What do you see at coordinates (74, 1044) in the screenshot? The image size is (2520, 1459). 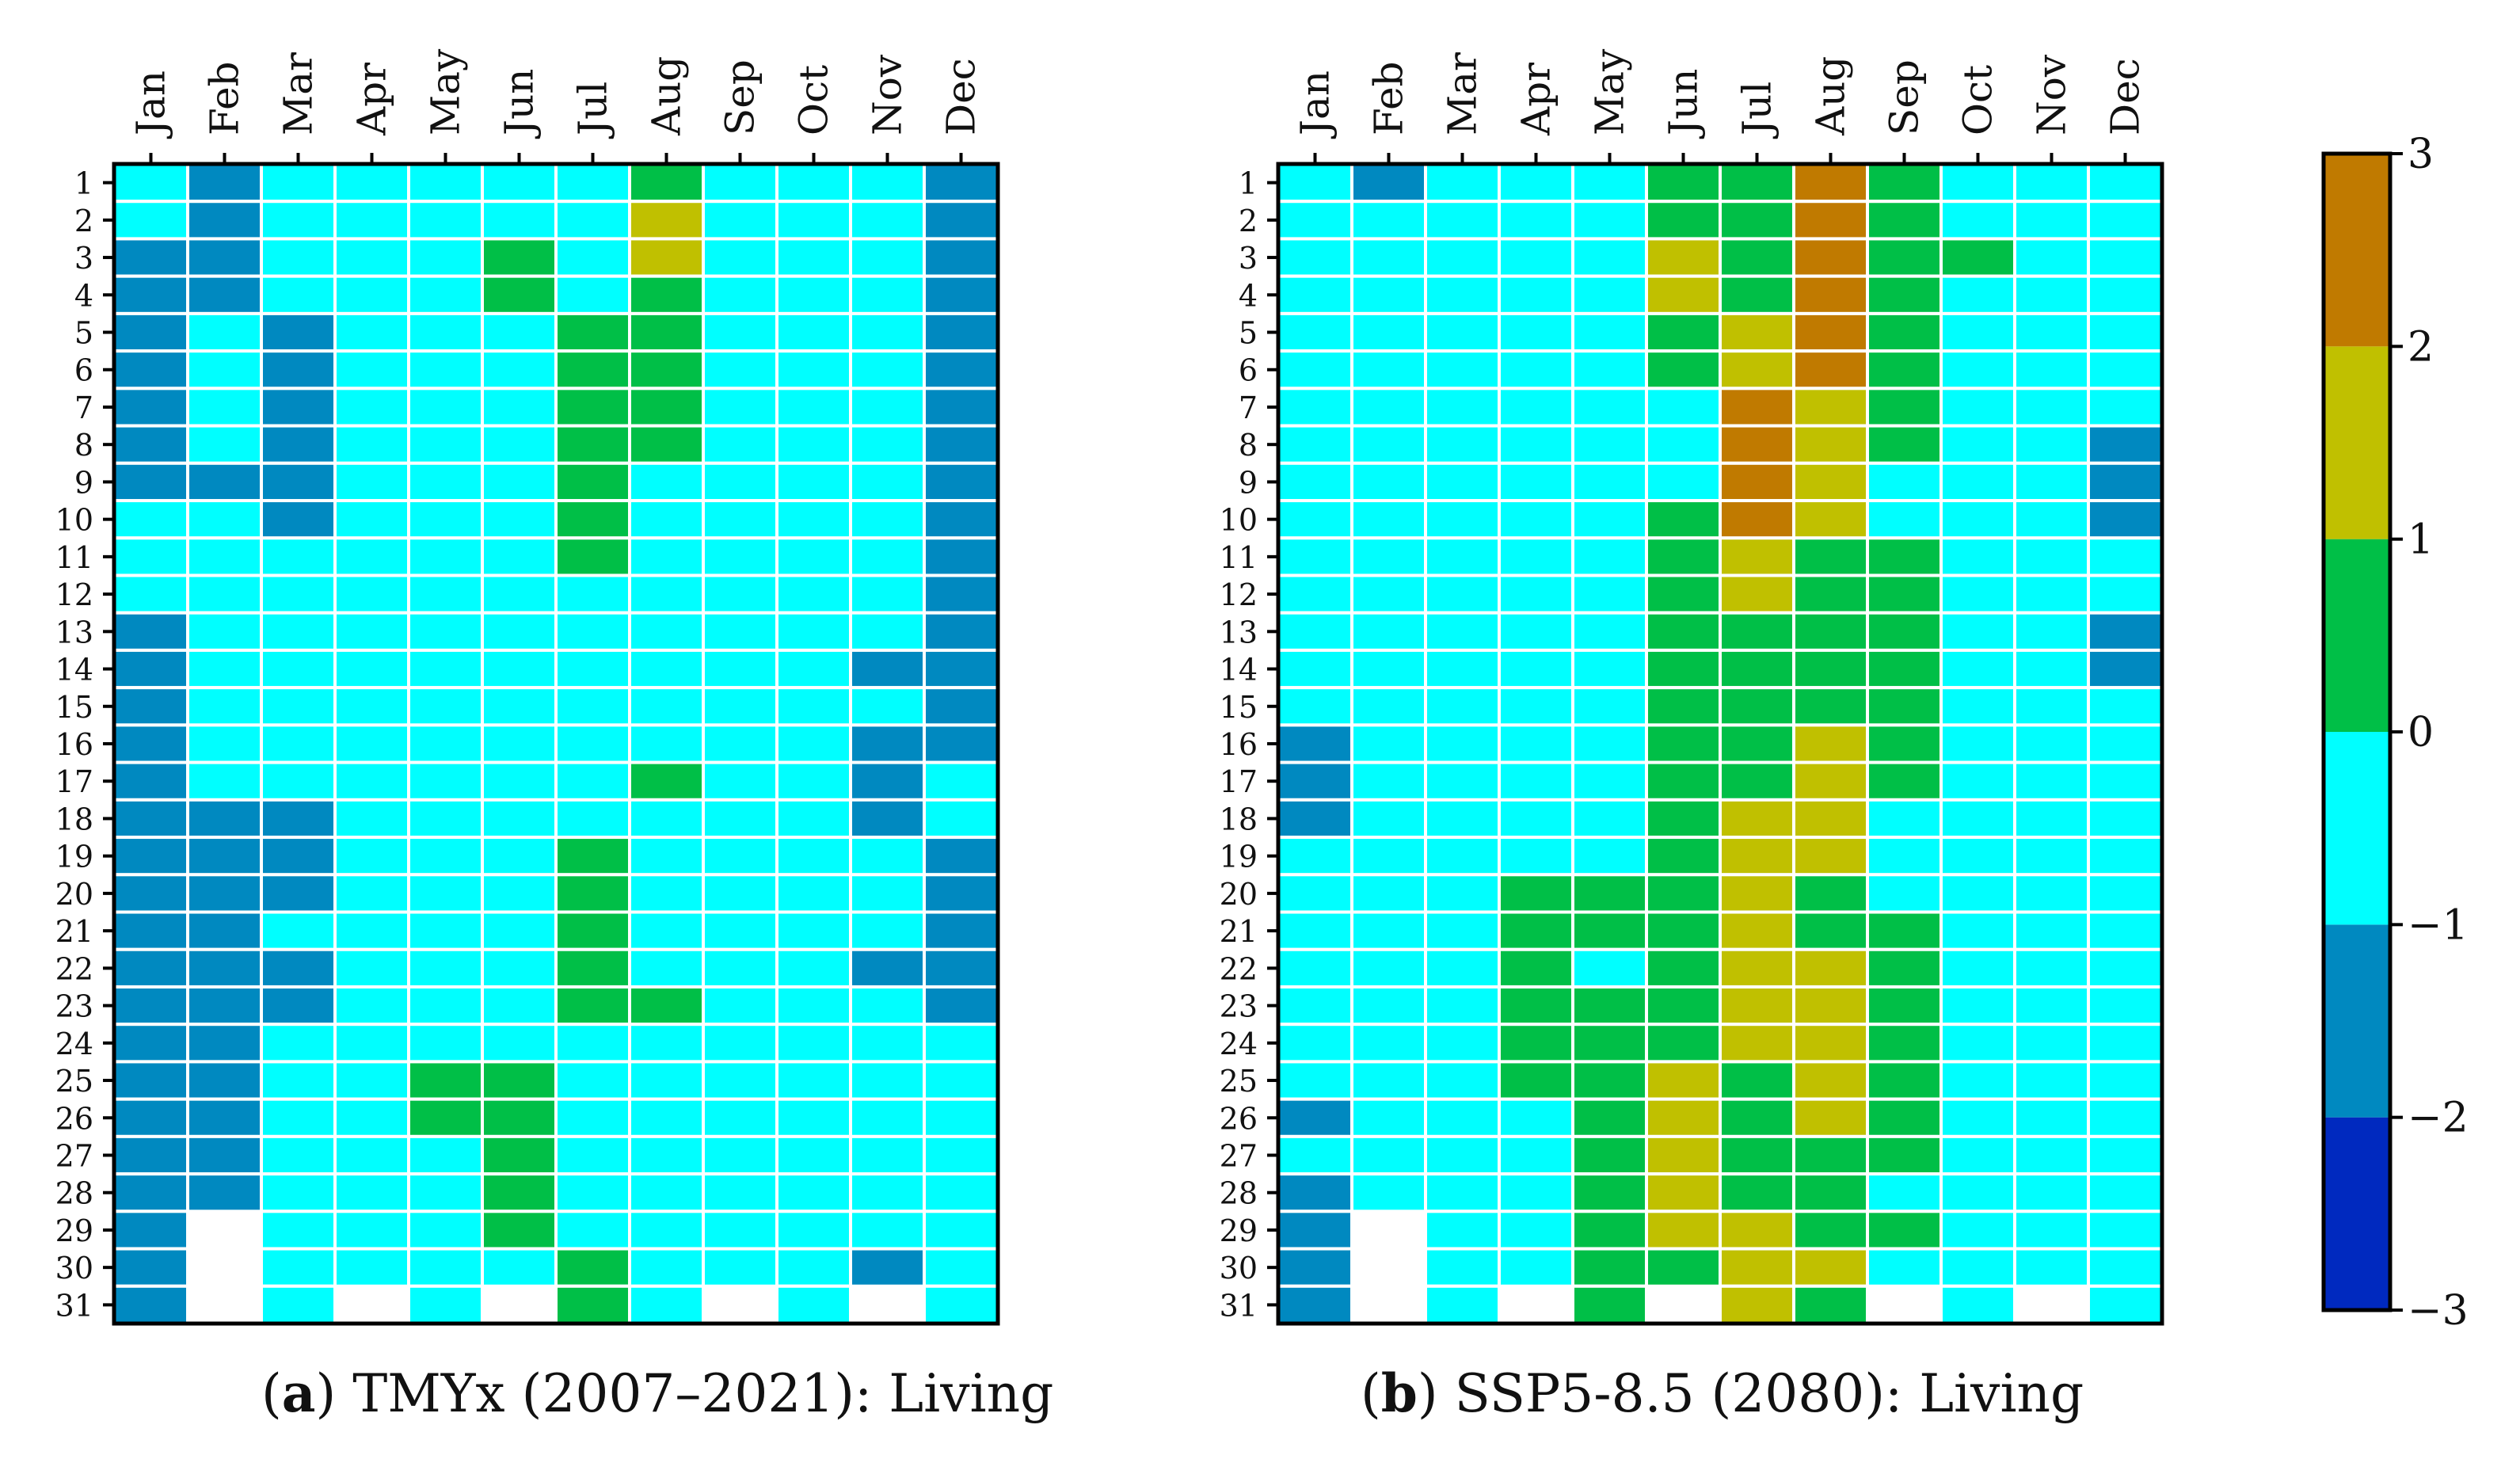 I see `day-label: 24` at bounding box center [74, 1044].